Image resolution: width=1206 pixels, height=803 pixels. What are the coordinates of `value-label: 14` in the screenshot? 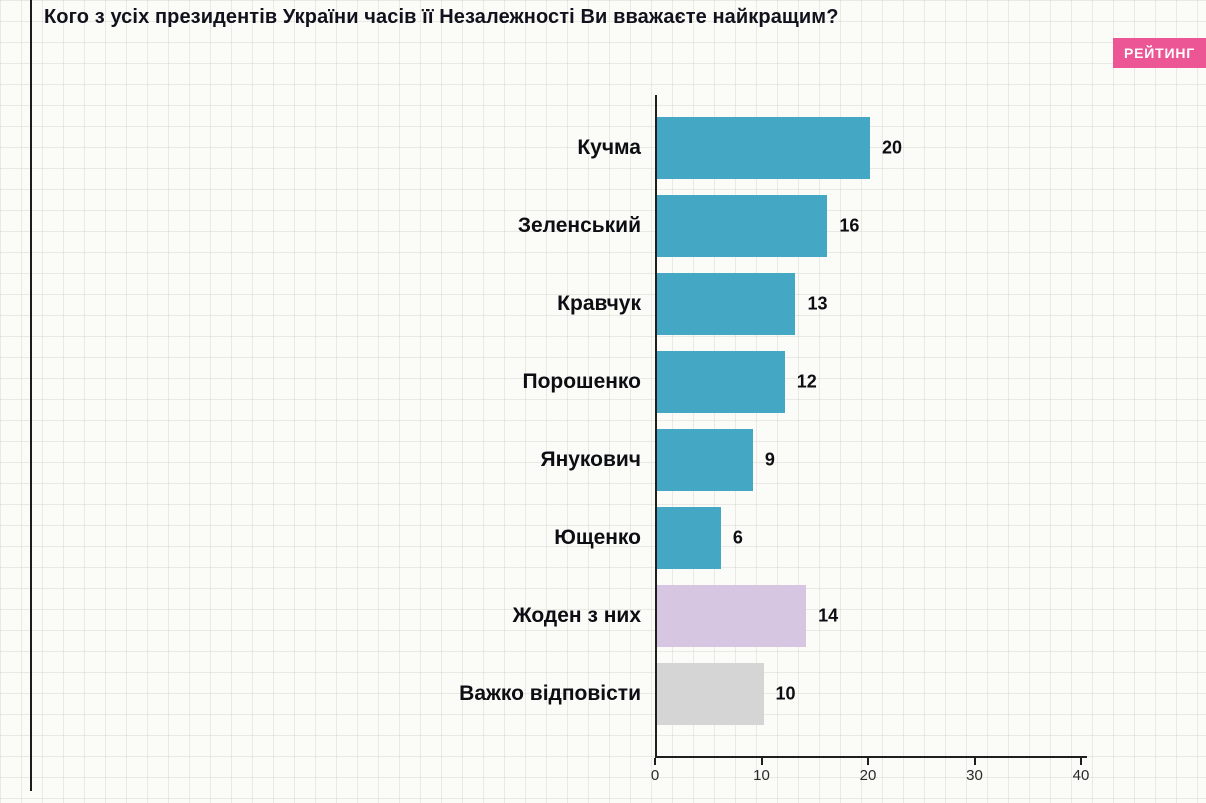 It's located at (828, 615).